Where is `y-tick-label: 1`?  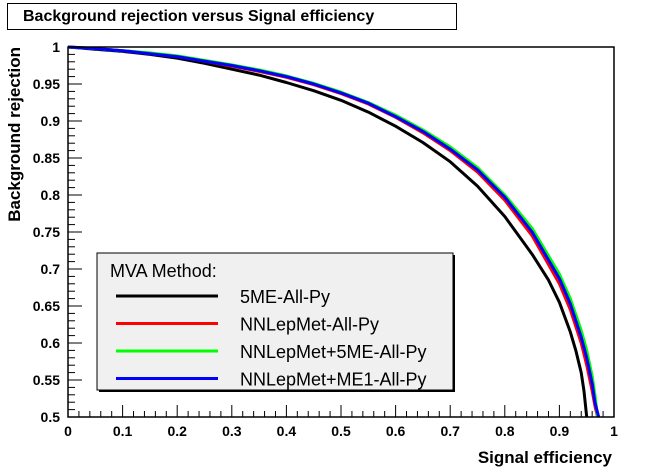 y-tick-label: 1 is located at coordinates (56, 47).